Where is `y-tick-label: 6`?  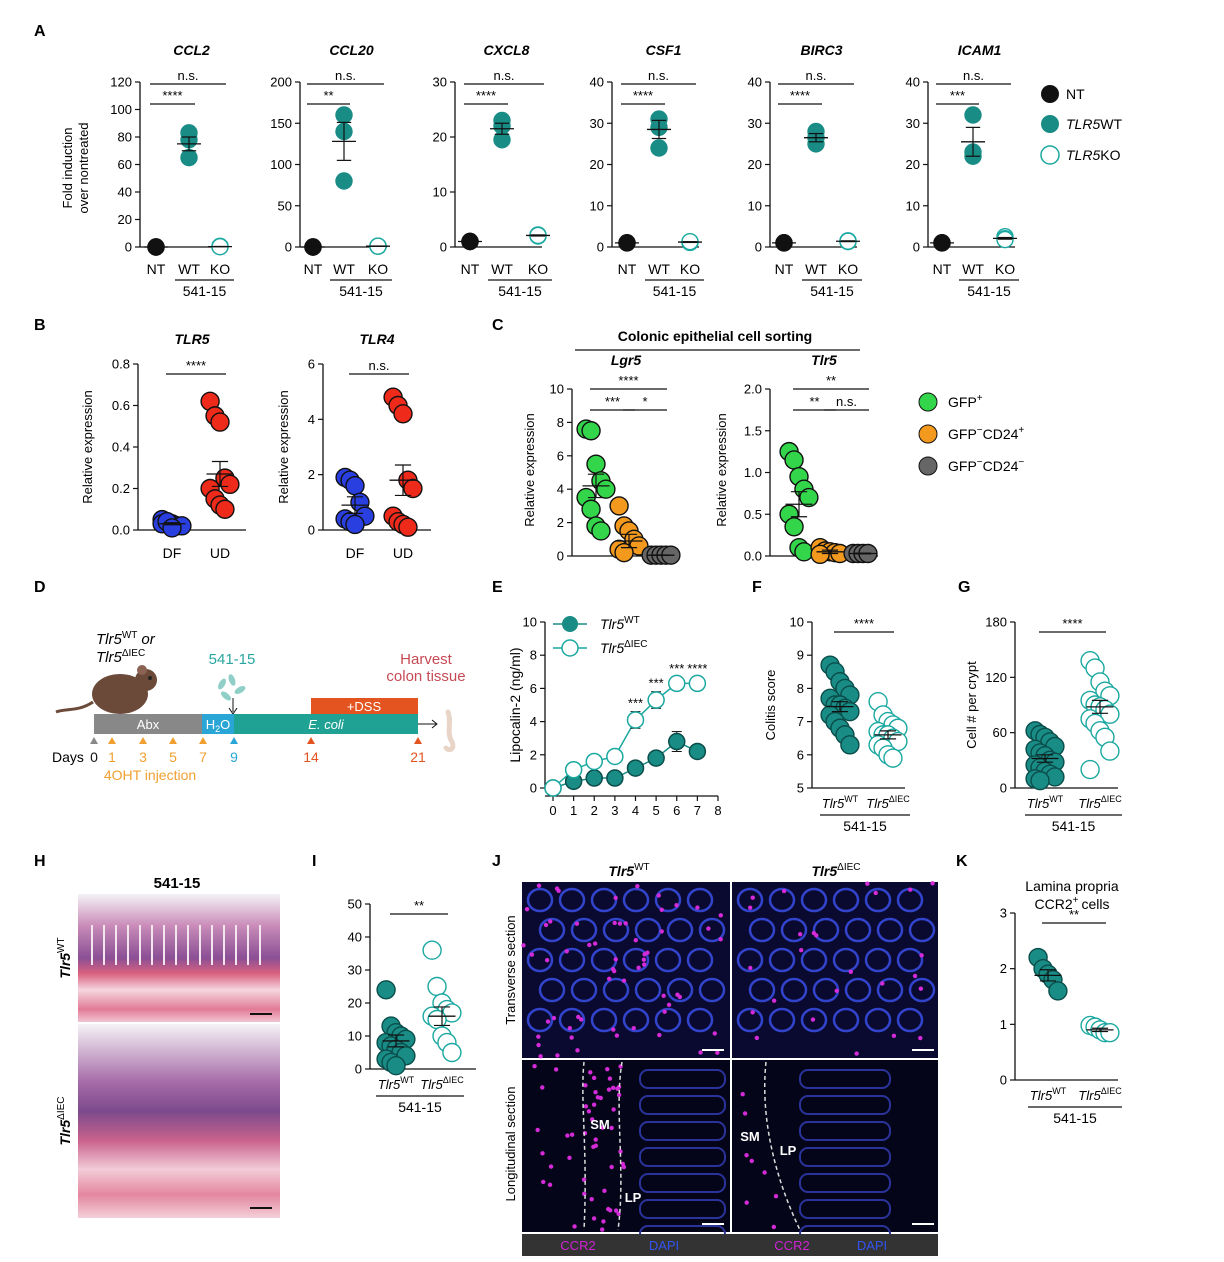
y-tick-label: 6 is located at coordinates (560, 455).